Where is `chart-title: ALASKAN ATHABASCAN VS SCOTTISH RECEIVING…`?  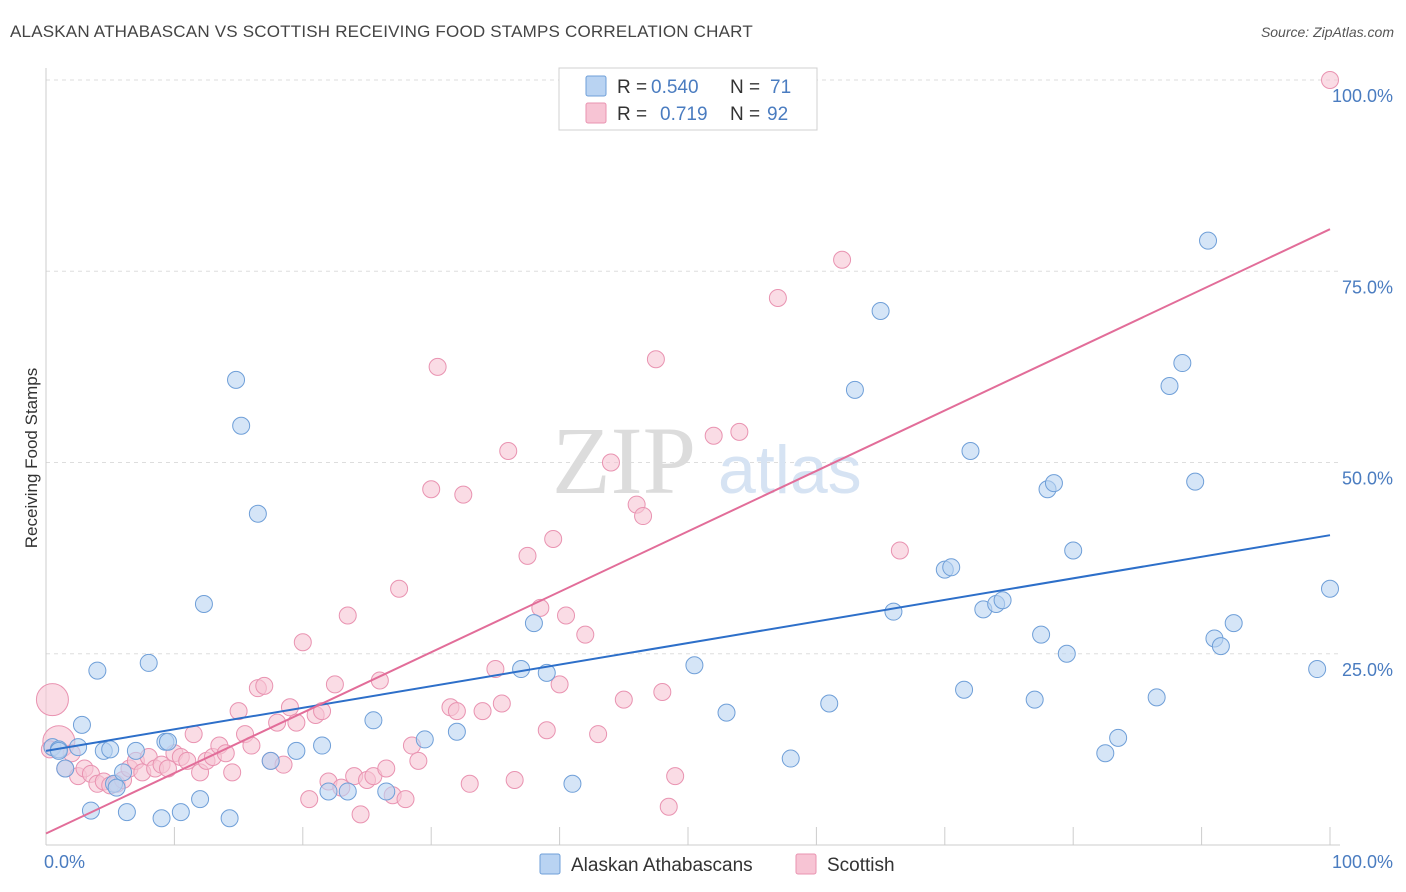 chart-title: ALASKAN ATHABASCAN VS SCOTTISH RECEIVING… is located at coordinates (381, 31).